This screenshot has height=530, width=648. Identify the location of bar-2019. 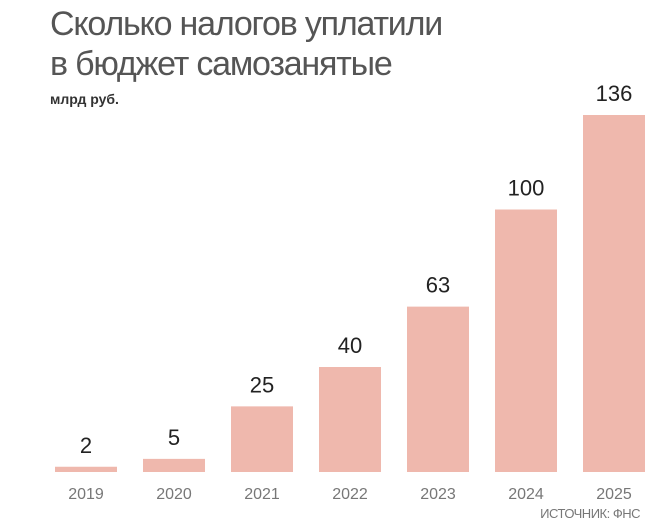
(86, 469).